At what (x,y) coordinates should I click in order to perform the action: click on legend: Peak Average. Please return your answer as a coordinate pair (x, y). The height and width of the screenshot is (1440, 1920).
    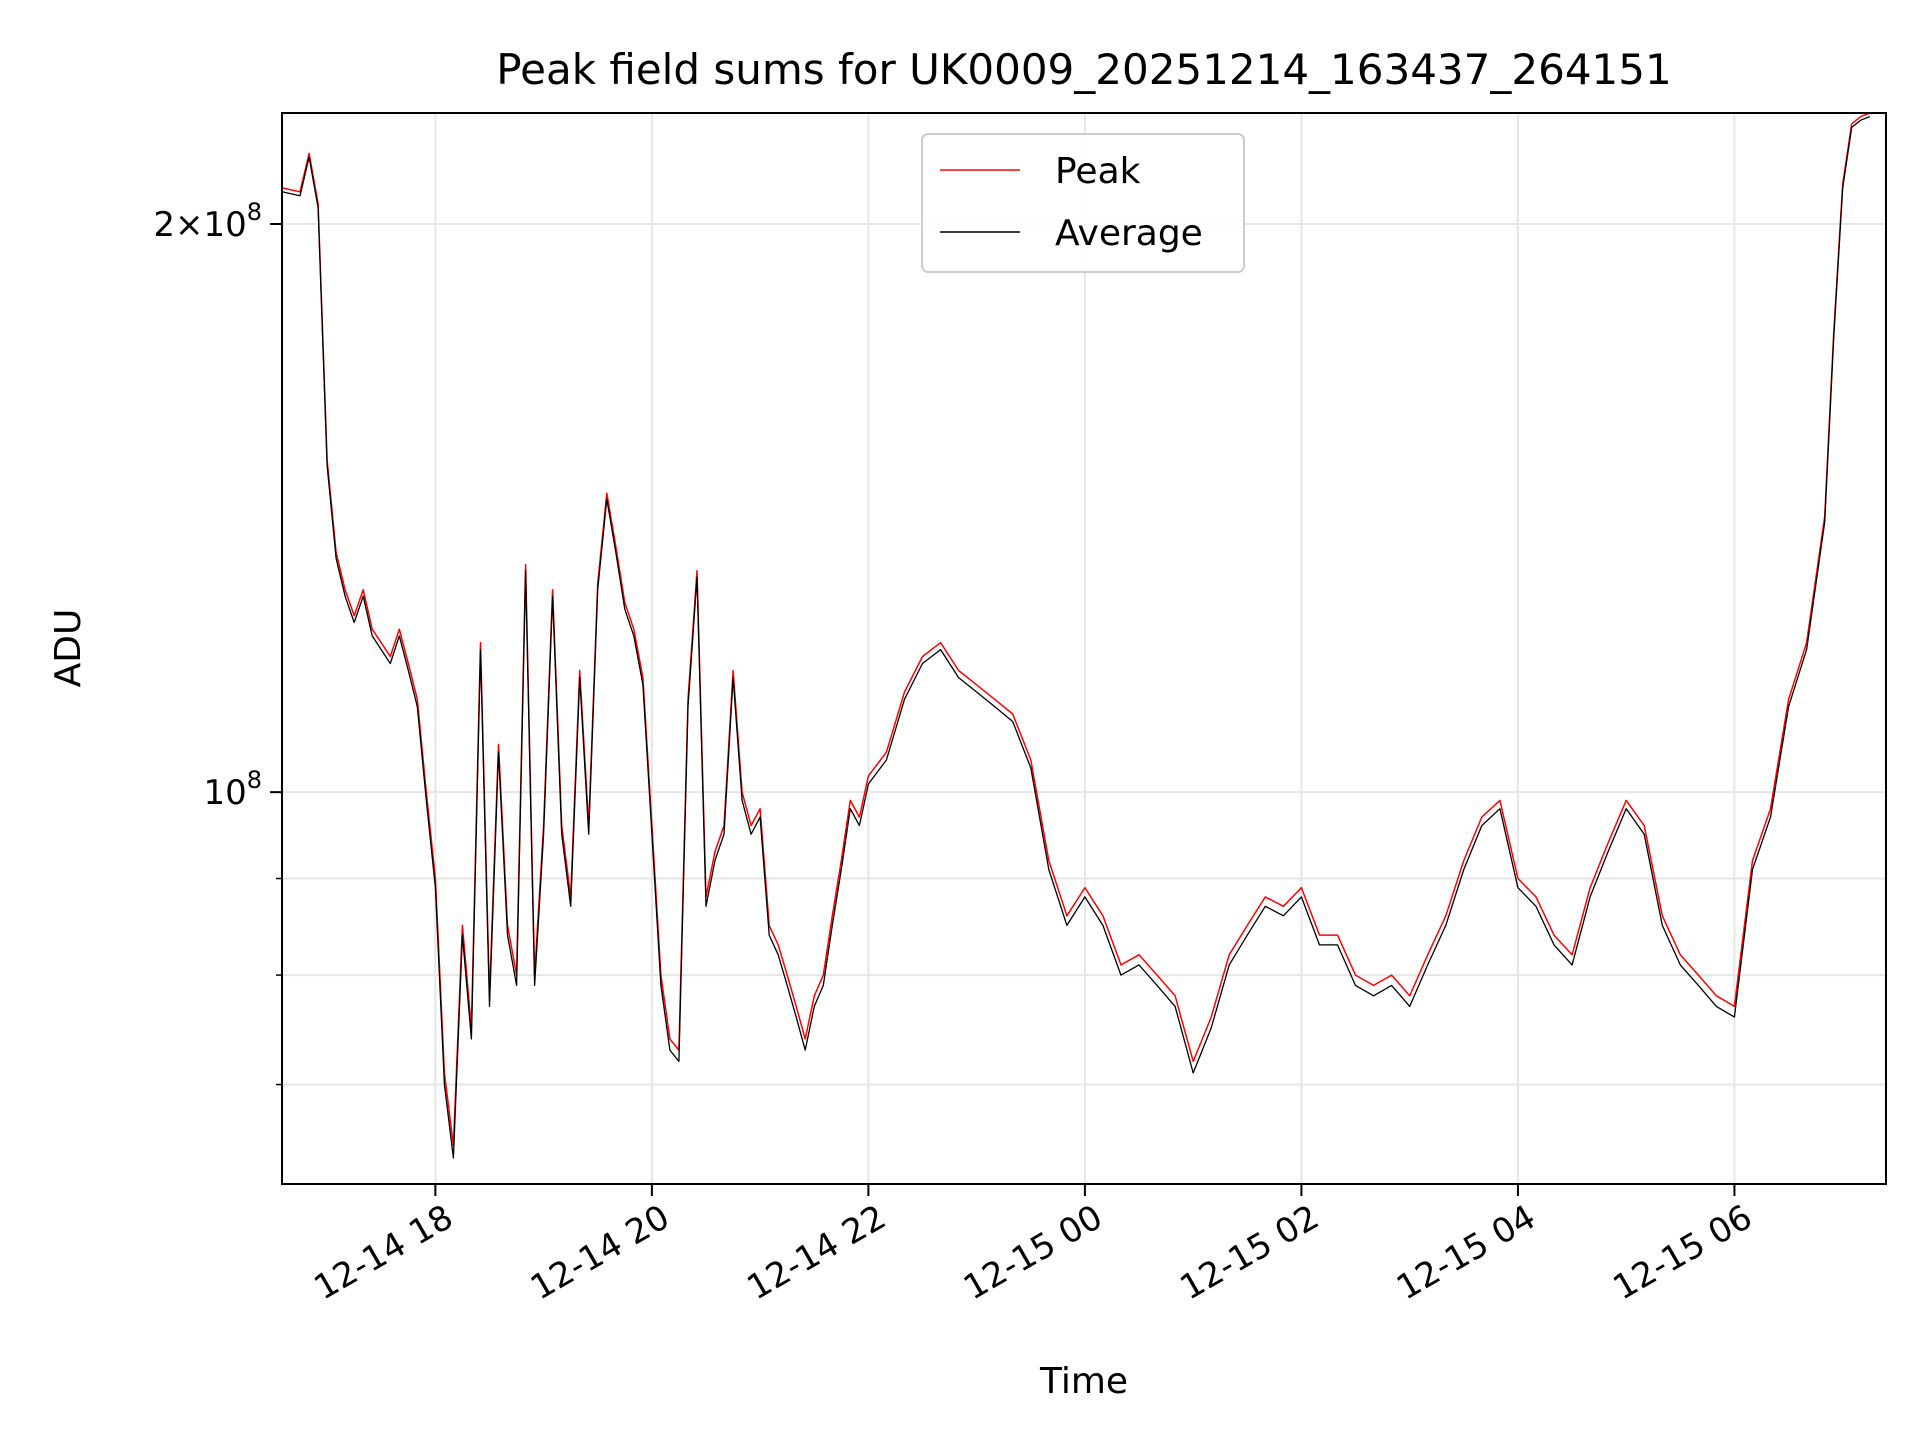
    Looking at the image, I should click on (1083, 203).